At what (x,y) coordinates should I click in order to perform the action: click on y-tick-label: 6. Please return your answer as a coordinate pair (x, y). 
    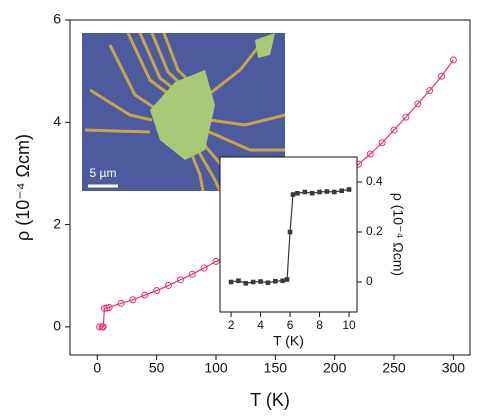
    Looking at the image, I should click on (57, 19).